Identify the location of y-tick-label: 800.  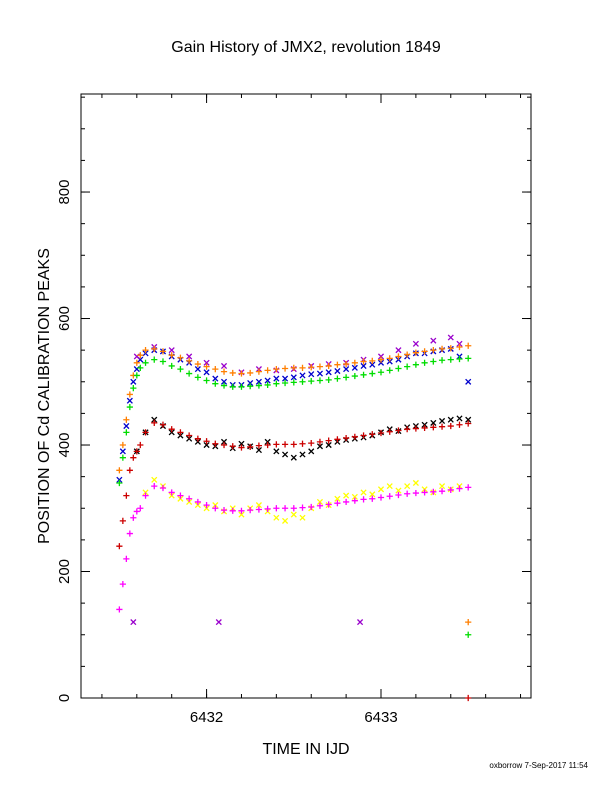
(64, 192).